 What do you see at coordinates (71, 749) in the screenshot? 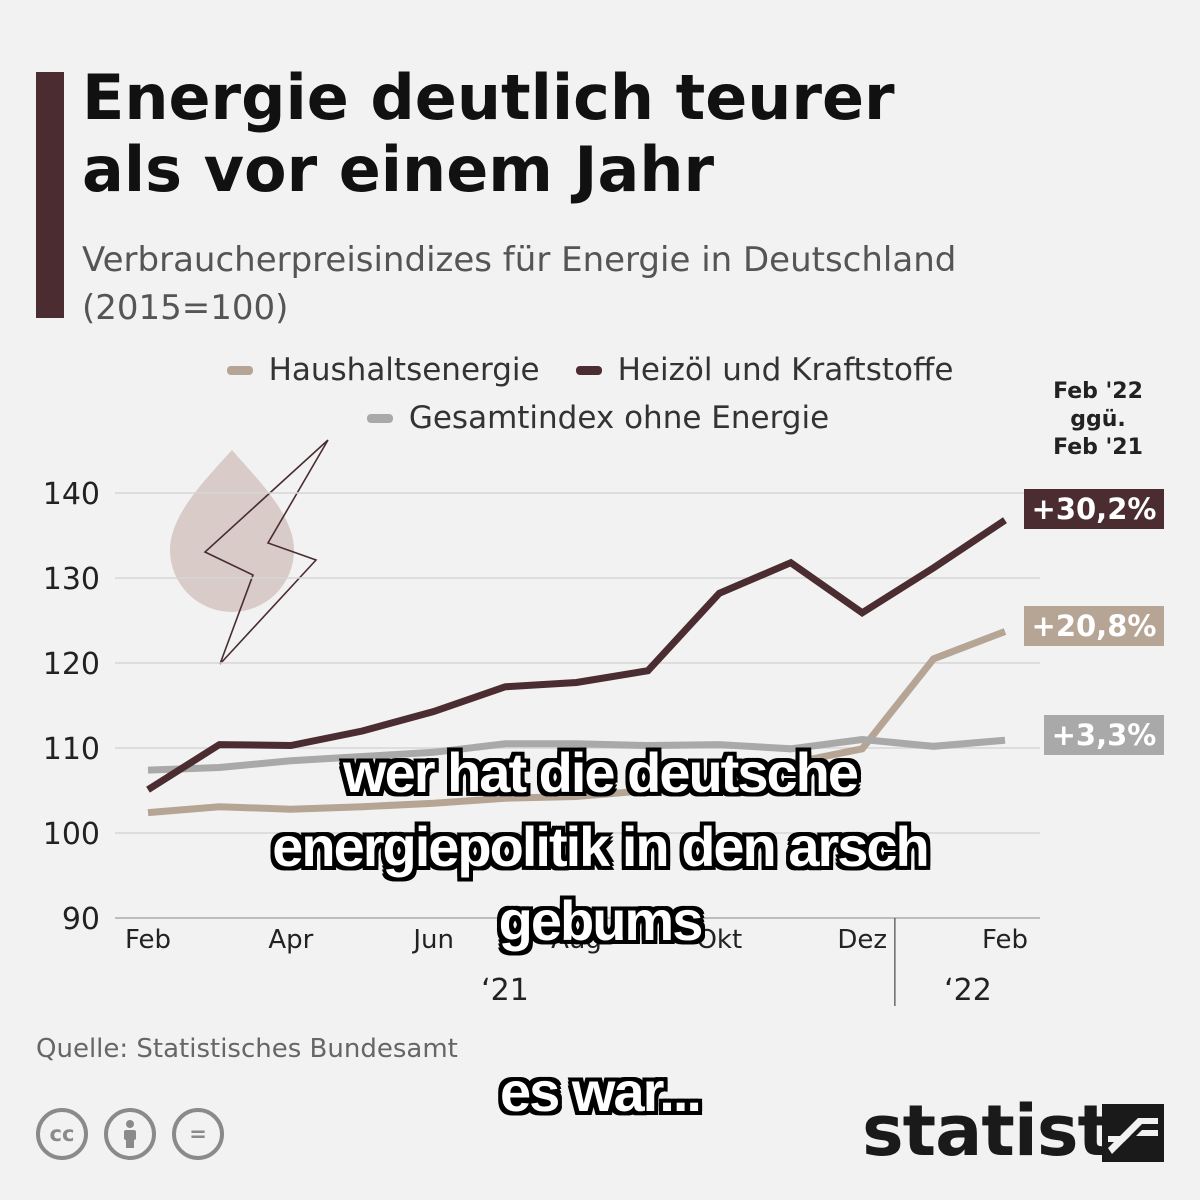
I see `y-tick-label: 110` at bounding box center [71, 749].